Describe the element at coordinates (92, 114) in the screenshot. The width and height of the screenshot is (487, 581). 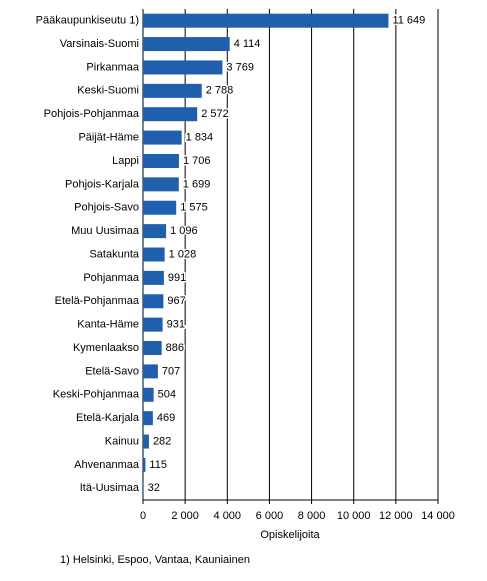
I see `y-tick-label: Pohjois-Pohjanmaa` at that location.